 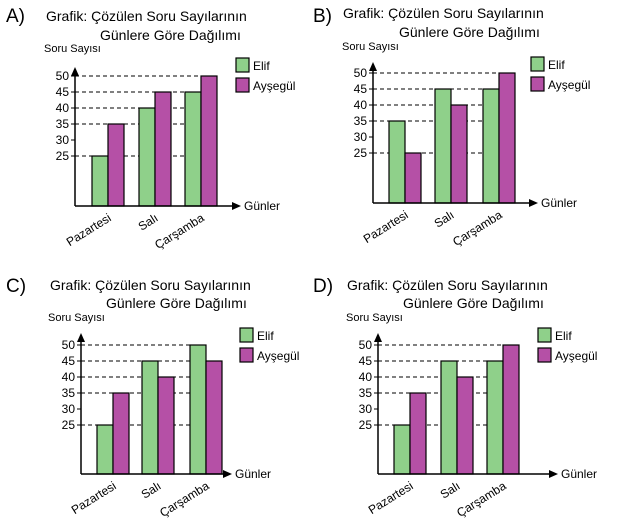 I want to click on option-letter: D), so click(x=323, y=286).